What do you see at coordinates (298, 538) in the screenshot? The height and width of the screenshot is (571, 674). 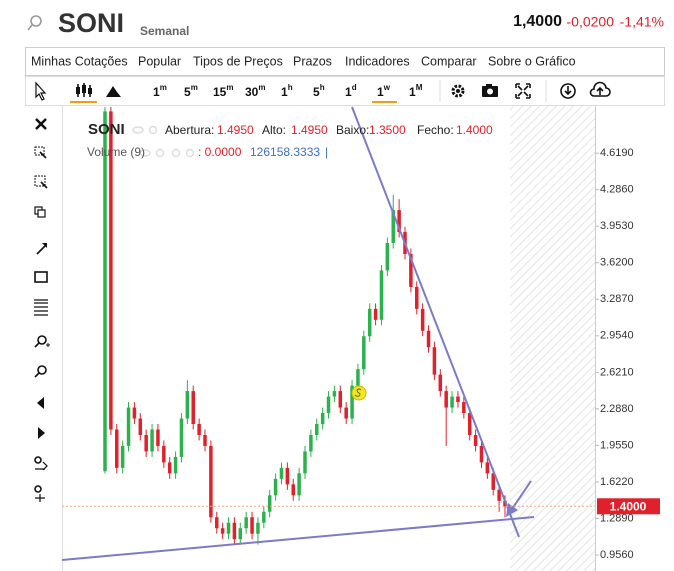 I see `trend-line` at bounding box center [298, 538].